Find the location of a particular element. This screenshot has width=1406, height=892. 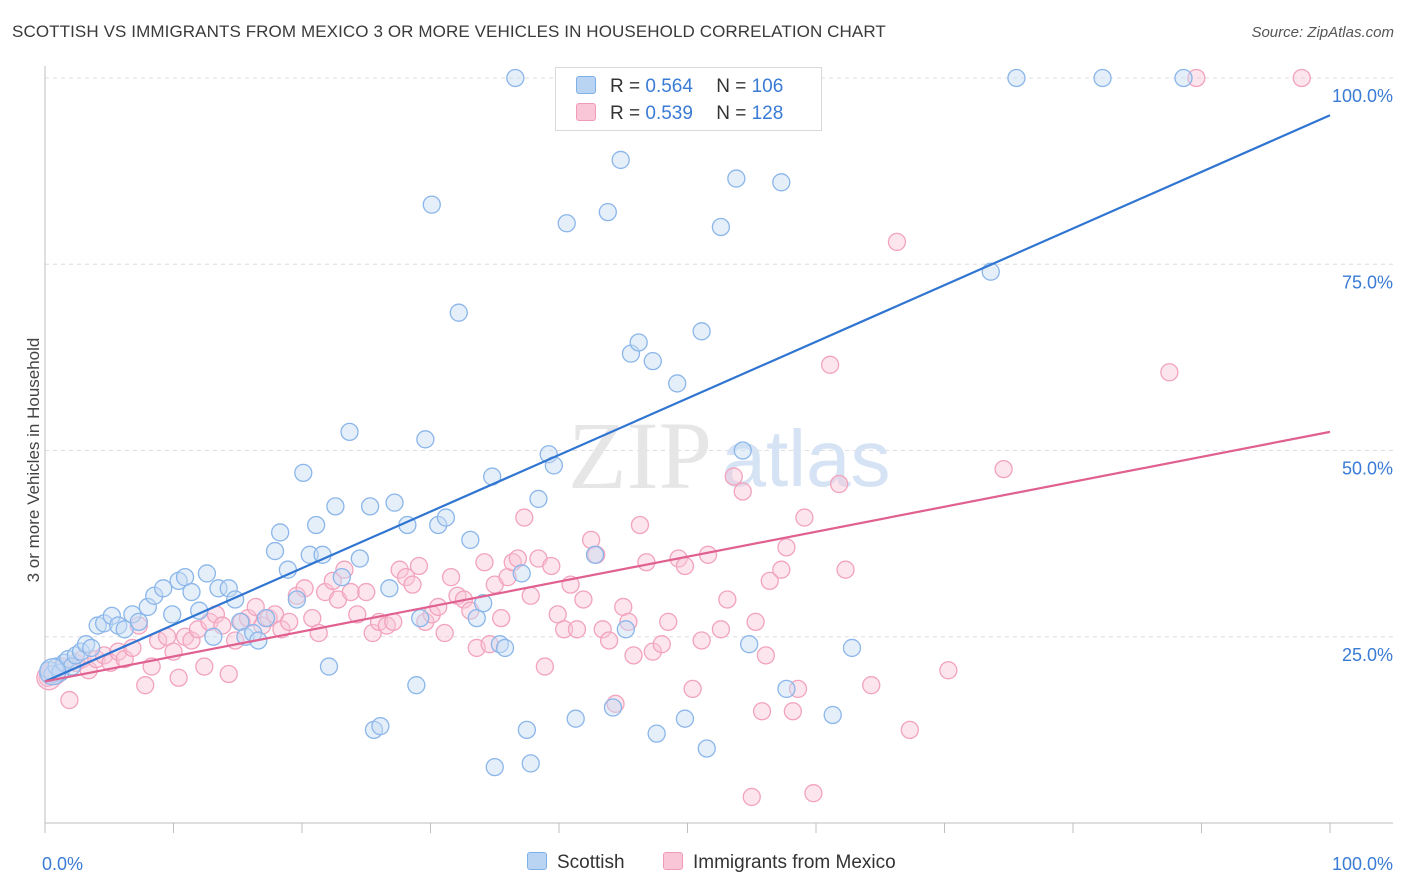

legend-swatch-mexico is located at coordinates (586, 112).